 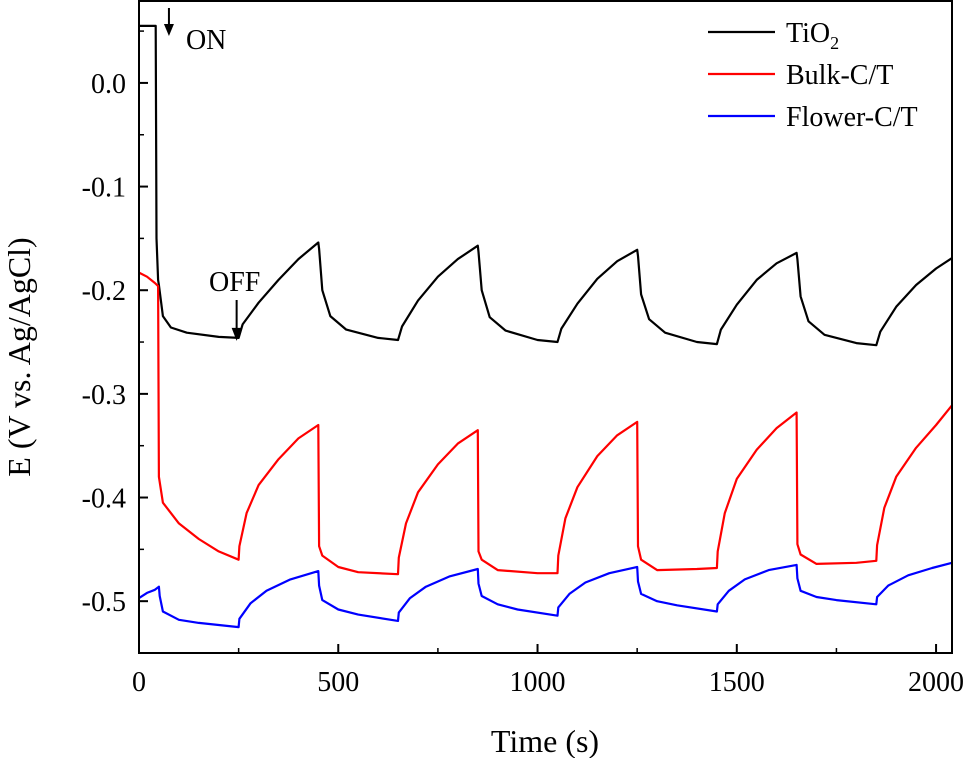 What do you see at coordinates (936, 682) in the screenshot?
I see `x-tick-label: 2000` at bounding box center [936, 682].